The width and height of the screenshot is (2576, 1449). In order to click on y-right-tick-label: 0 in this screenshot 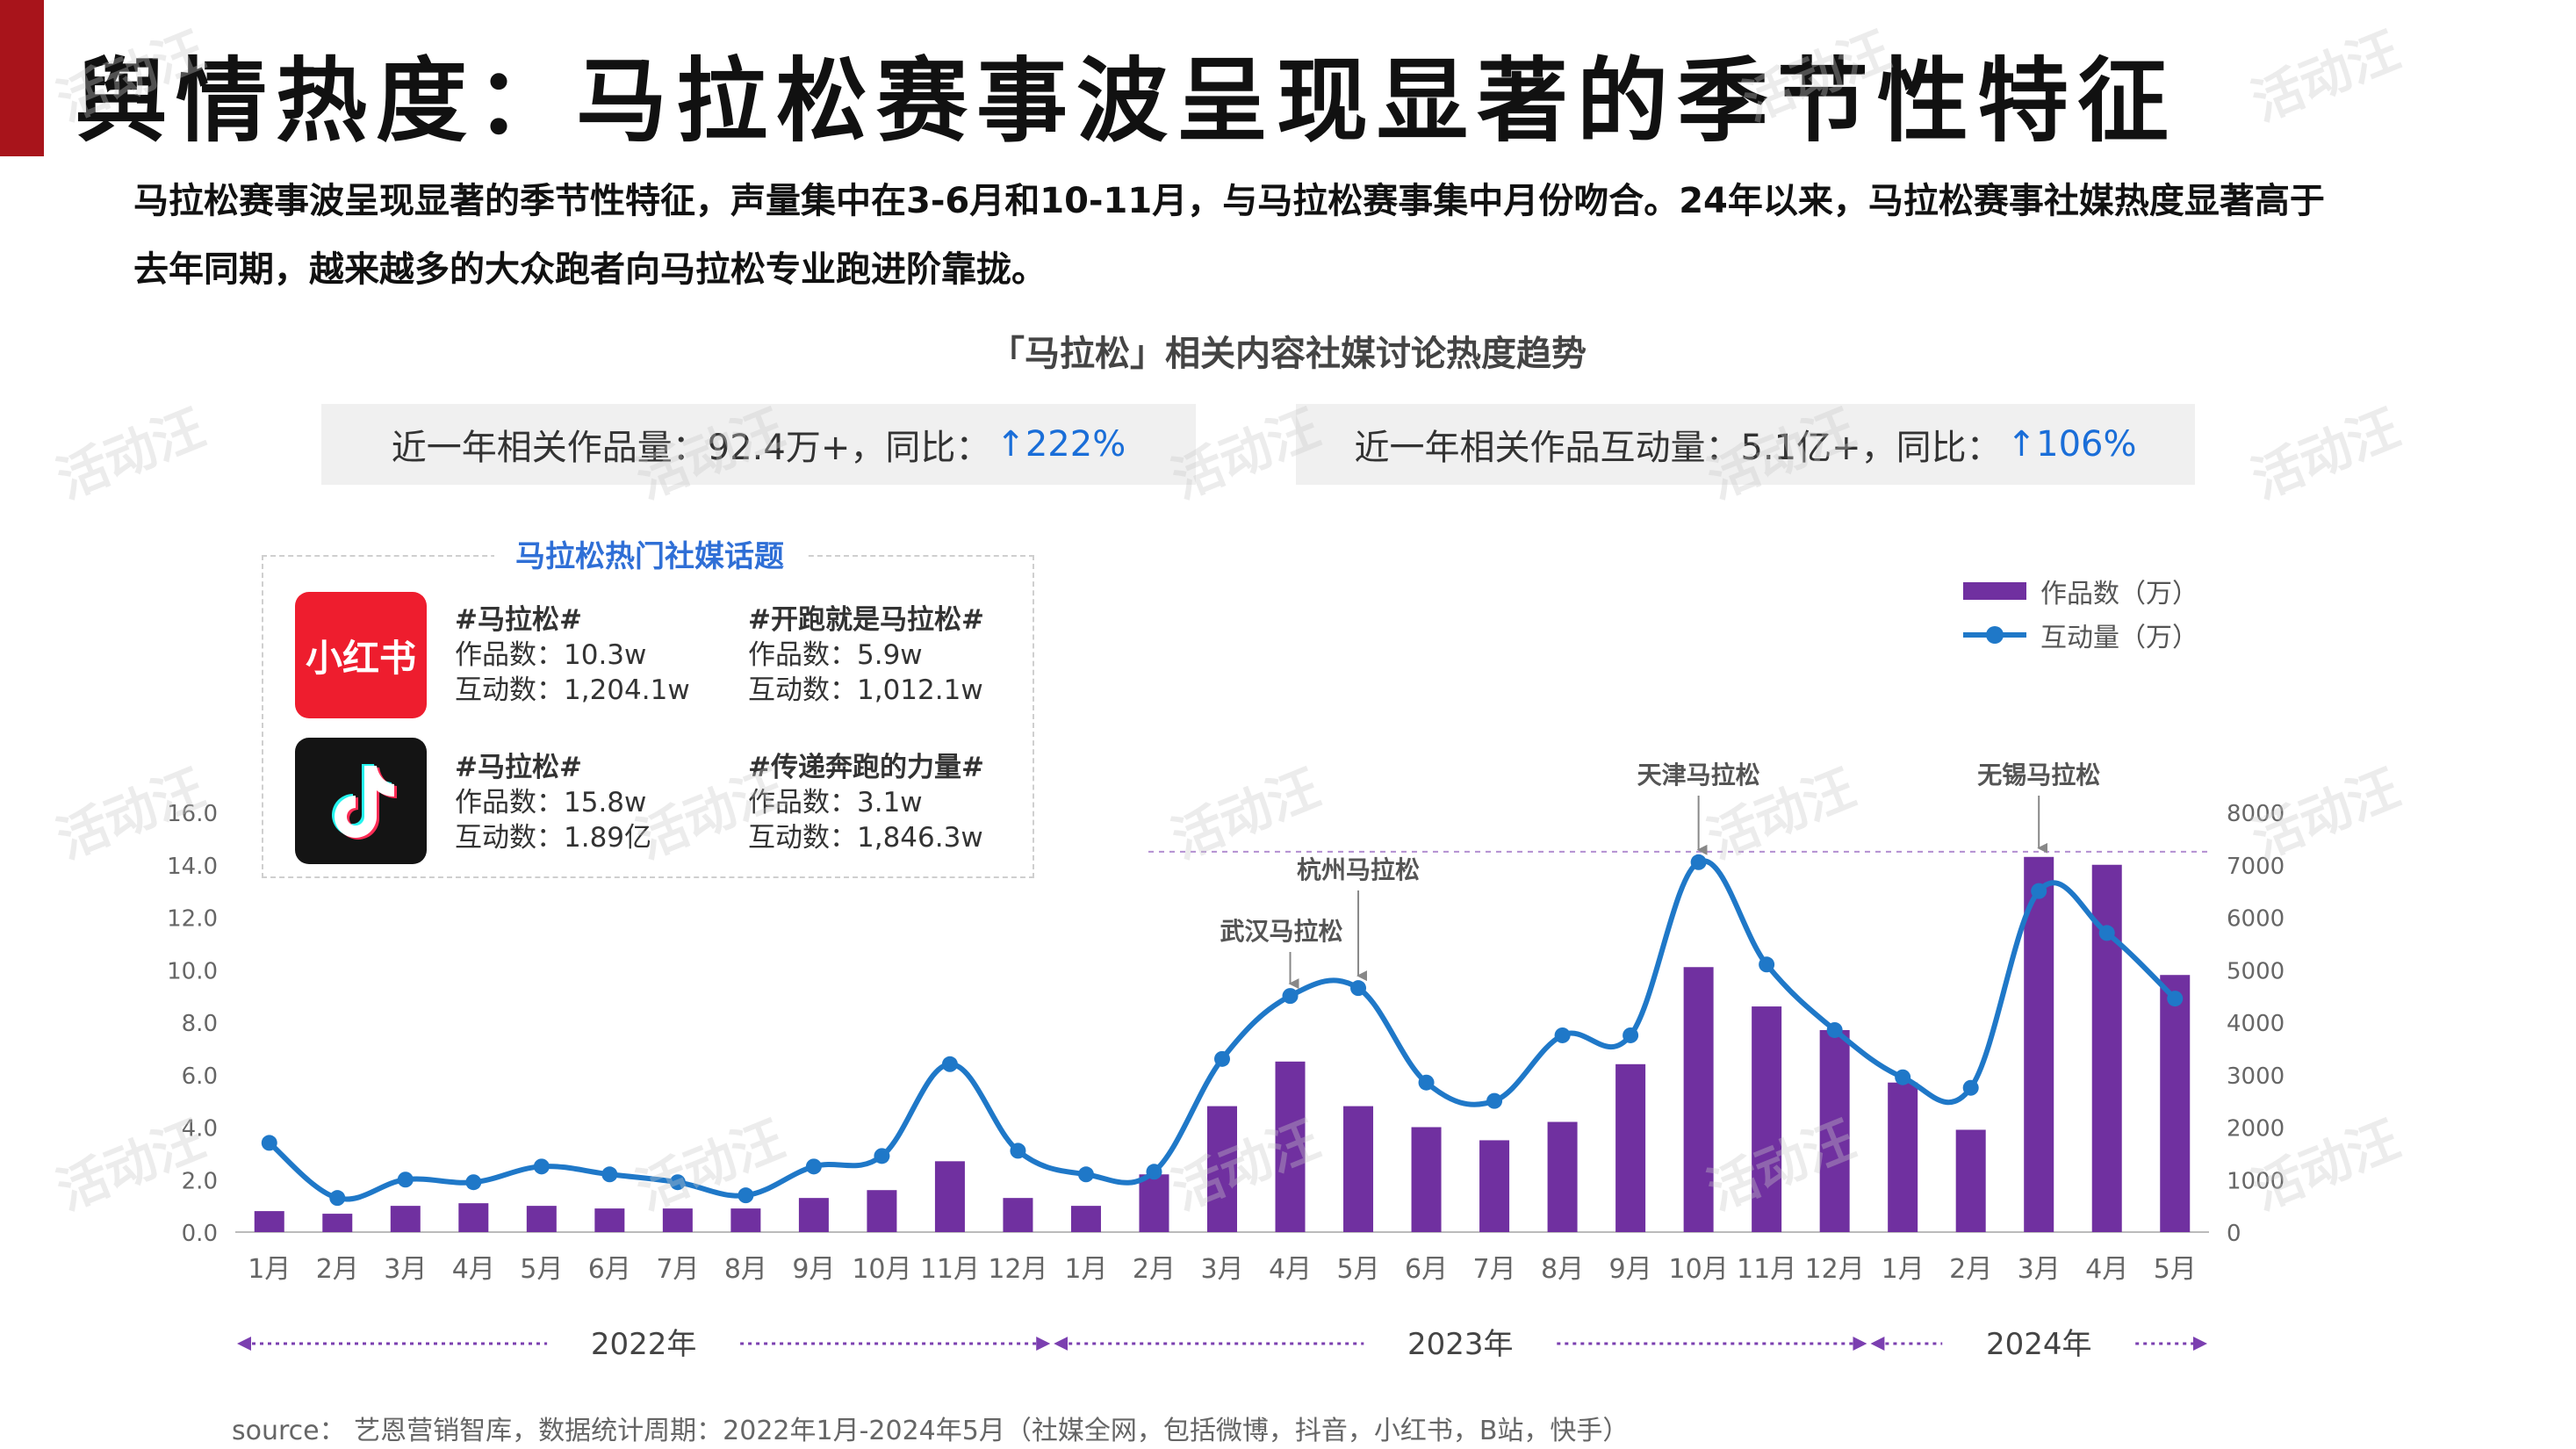, I will do `click(2234, 1234)`.